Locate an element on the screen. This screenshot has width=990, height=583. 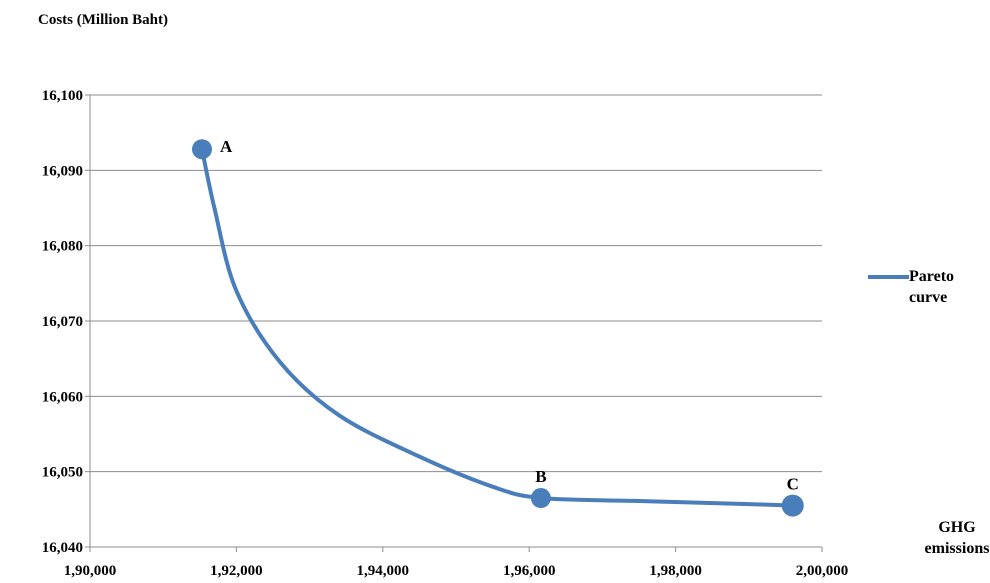
y-tick-label: 16,050 is located at coordinates (62, 473).